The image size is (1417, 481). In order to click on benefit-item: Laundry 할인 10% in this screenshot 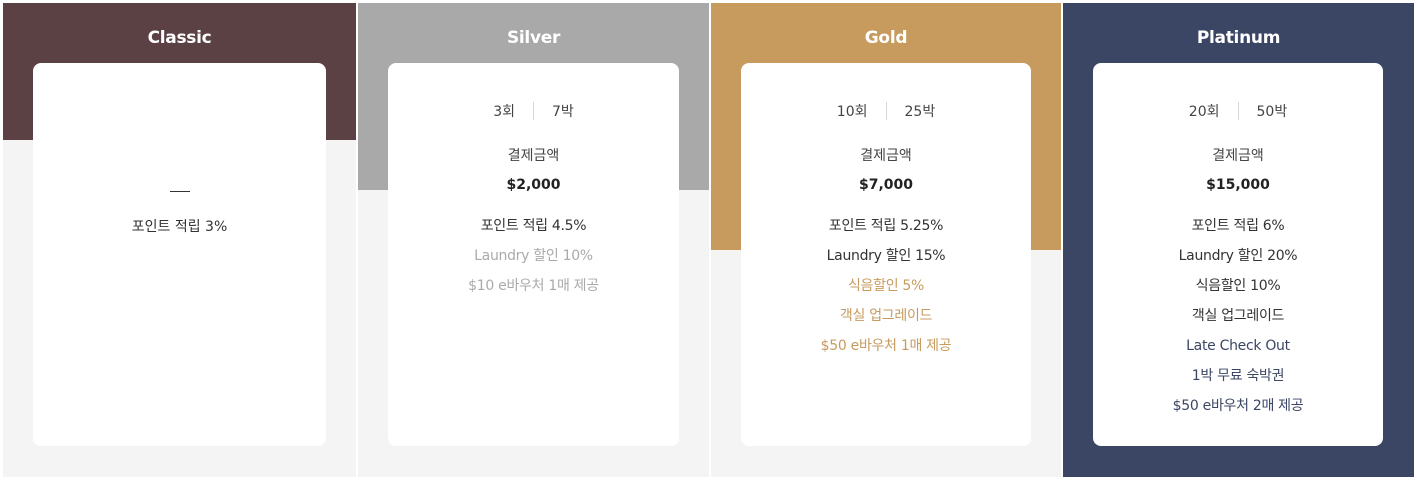, I will do `click(533, 256)`.